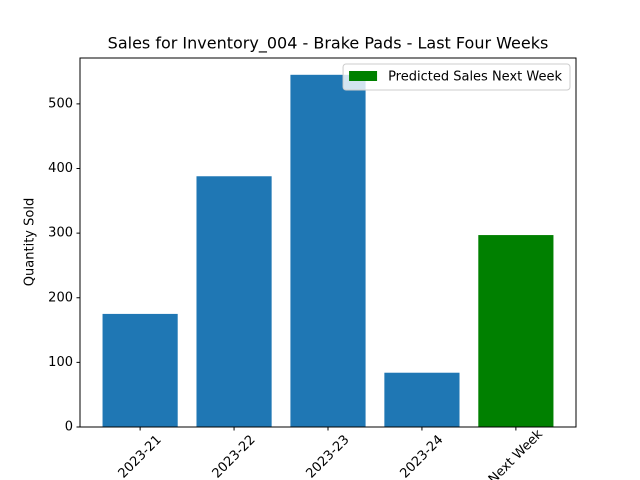 This screenshot has width=640, height=480. I want to click on legend-swatch, so click(363, 76).